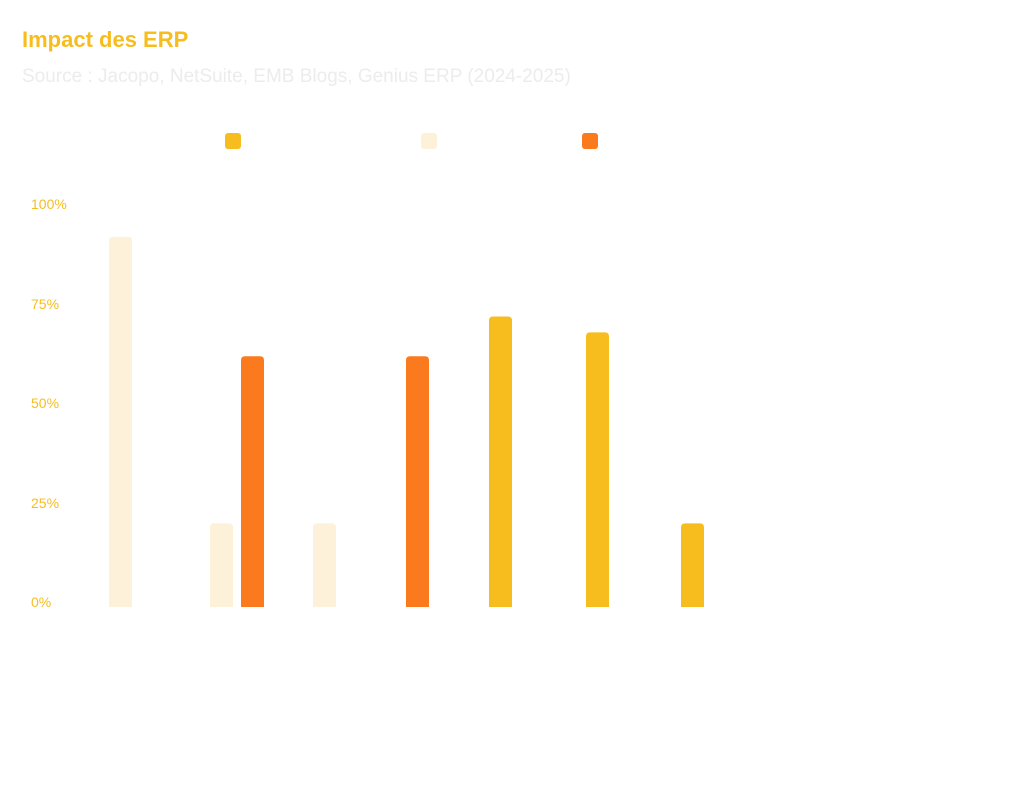  I want to click on legend, so click(512, 142).